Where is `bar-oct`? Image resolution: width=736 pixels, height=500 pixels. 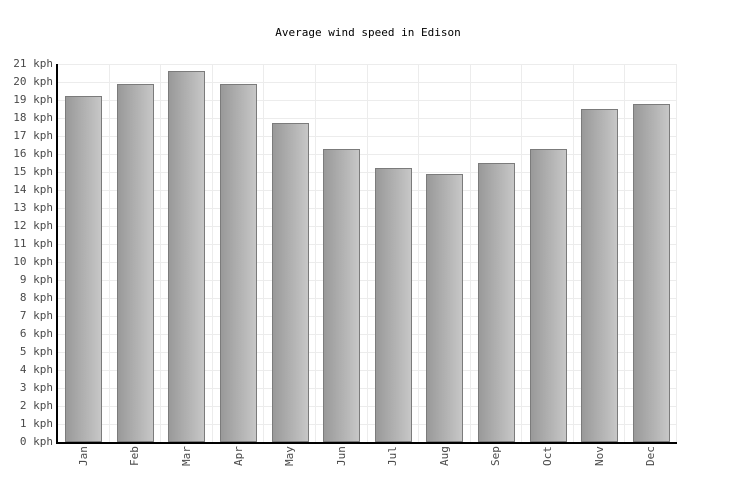
bar-oct is located at coordinates (548, 295).